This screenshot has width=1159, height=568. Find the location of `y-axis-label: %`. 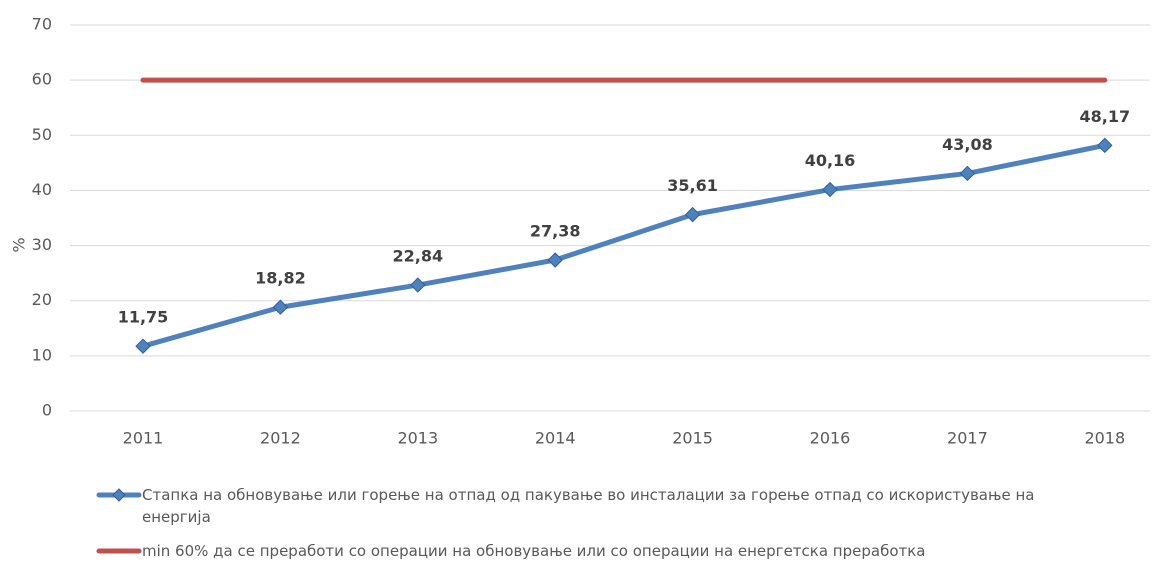

y-axis-label: % is located at coordinates (19, 244).